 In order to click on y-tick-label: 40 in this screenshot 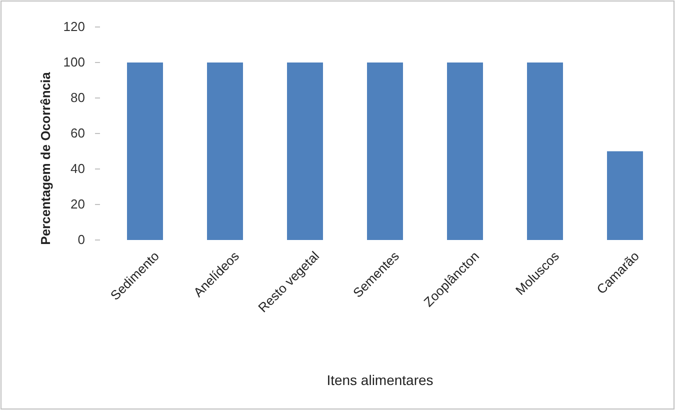, I will do `click(77, 168)`.